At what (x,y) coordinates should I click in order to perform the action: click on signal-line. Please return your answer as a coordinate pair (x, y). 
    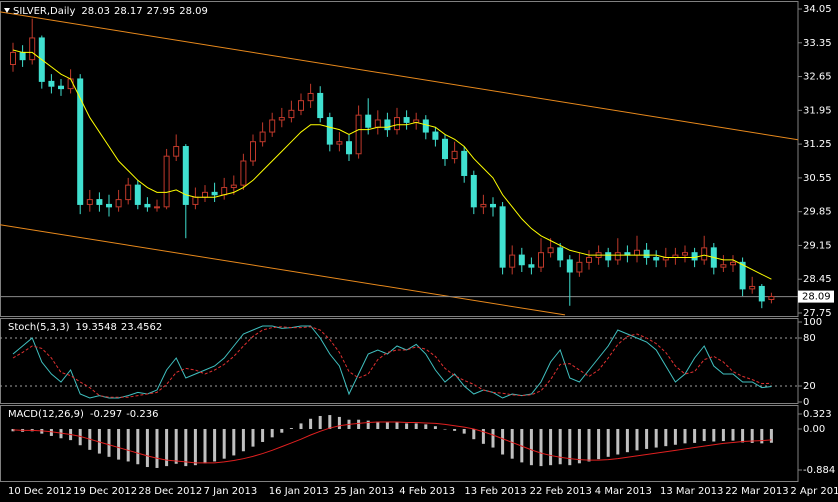
    Looking at the image, I should click on (392, 442).